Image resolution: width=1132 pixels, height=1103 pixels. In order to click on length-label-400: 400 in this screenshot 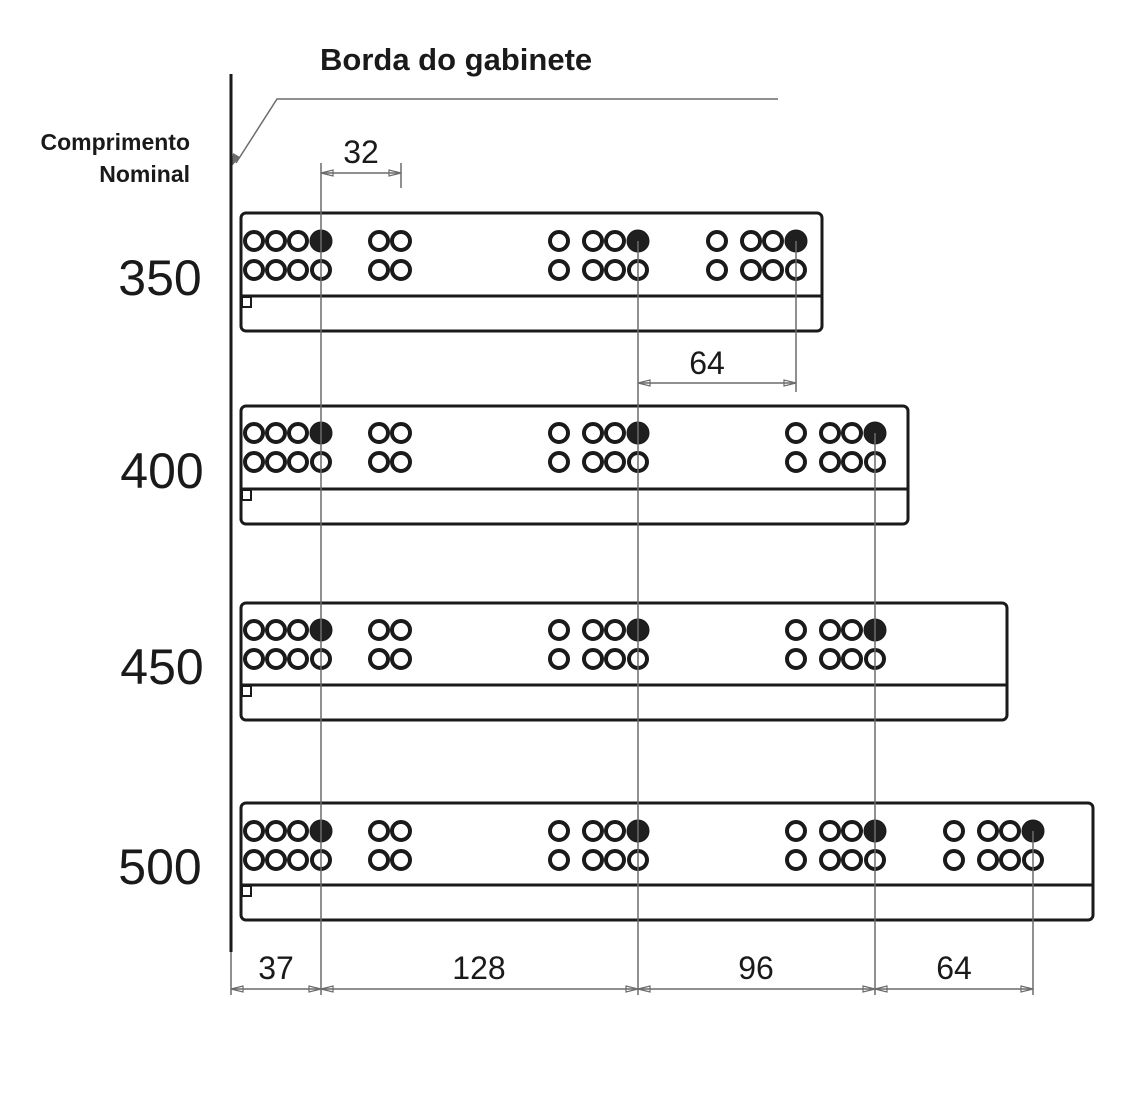, I will do `click(161, 471)`.